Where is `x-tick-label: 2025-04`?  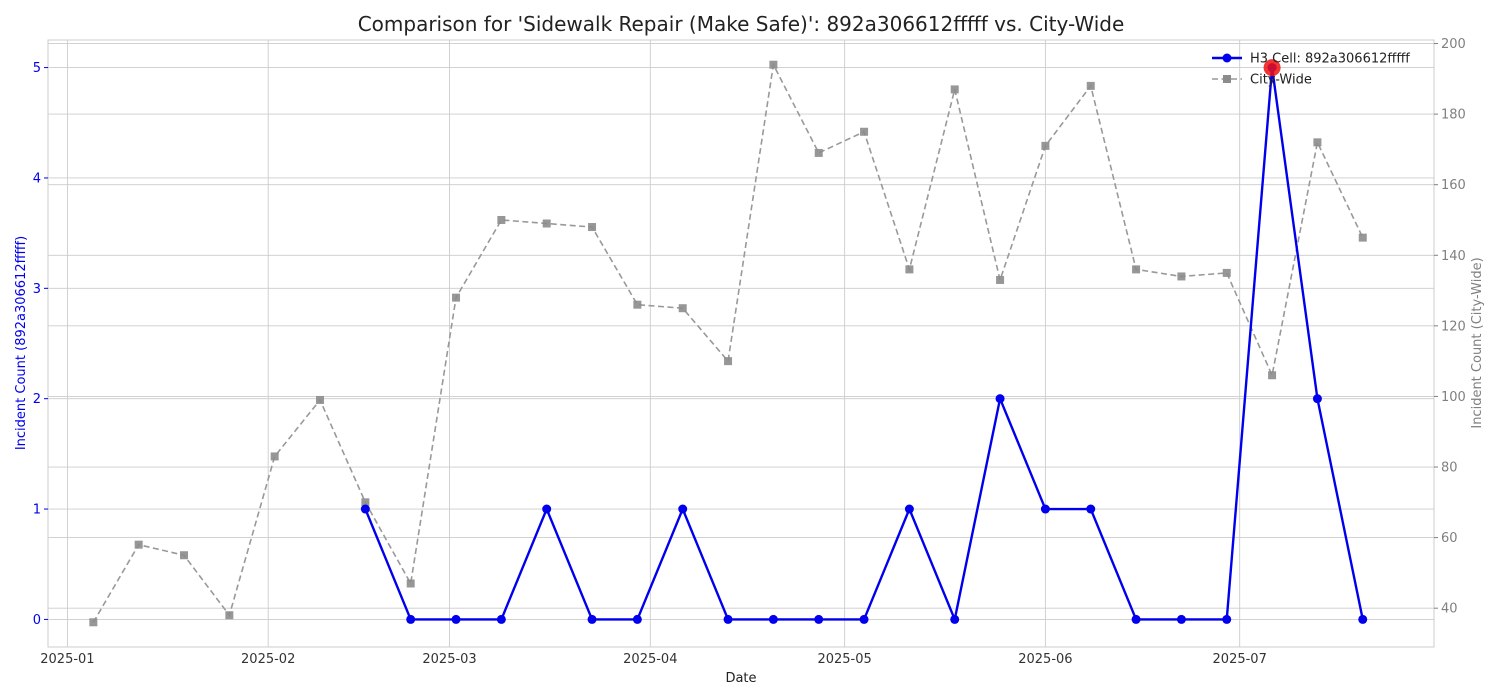 x-tick-label: 2025-04 is located at coordinates (650, 659).